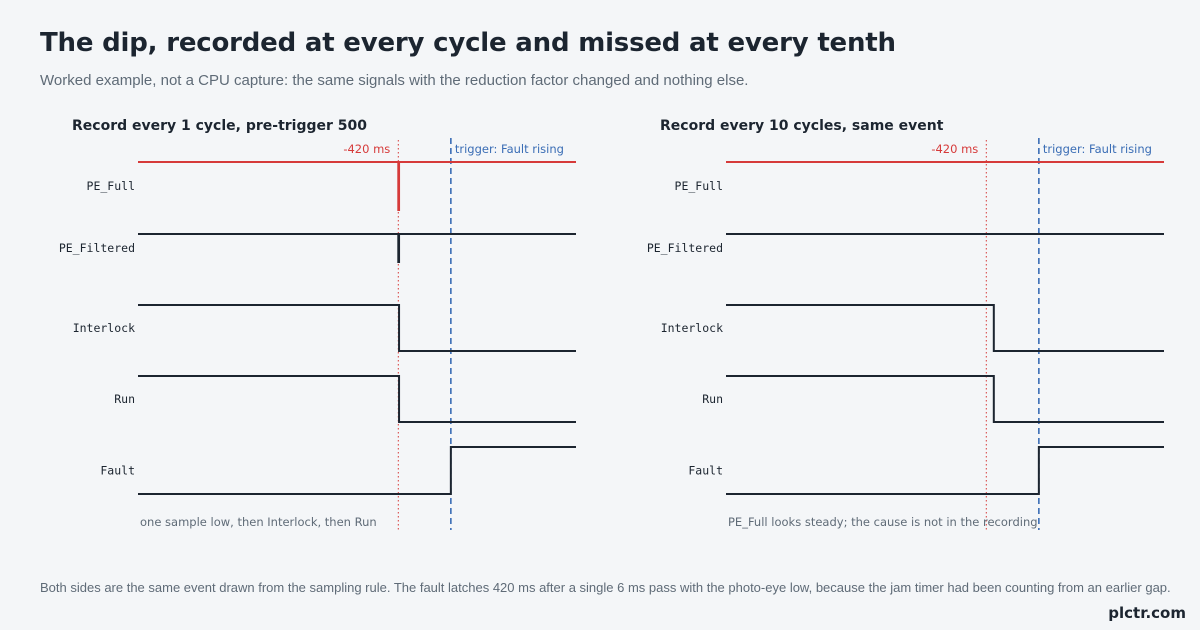  I want to click on panel-note: one sample low, then Interlock, then Run, so click(258, 522).